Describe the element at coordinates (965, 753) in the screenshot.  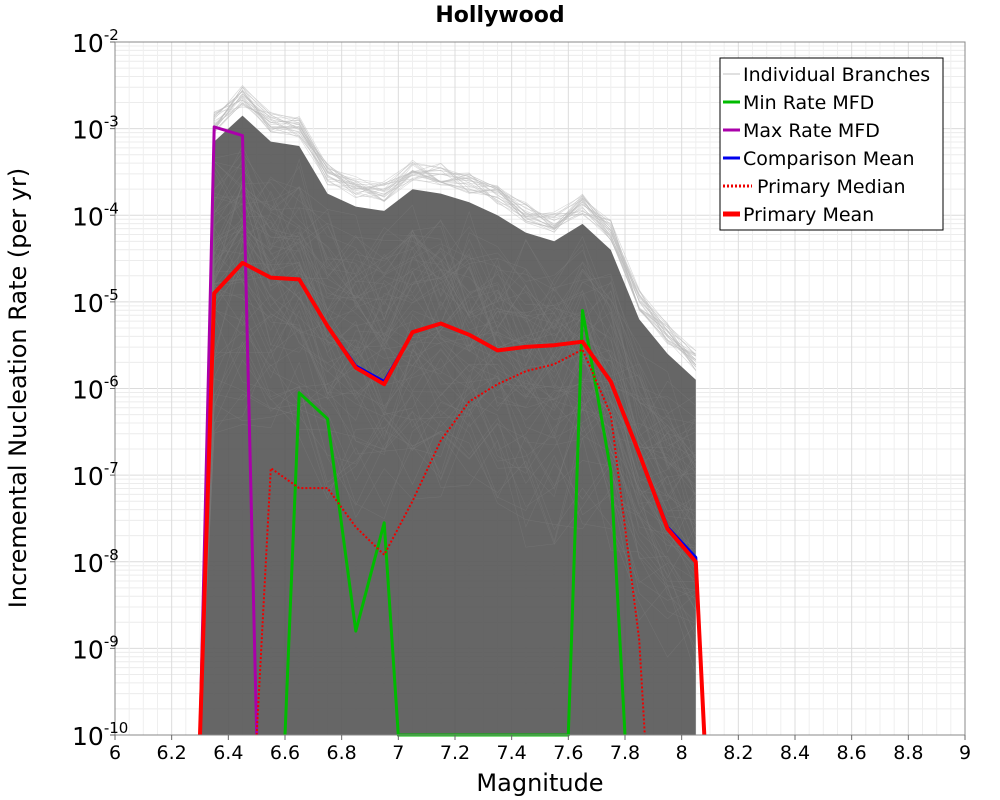
I see `x-tick-label: 9` at that location.